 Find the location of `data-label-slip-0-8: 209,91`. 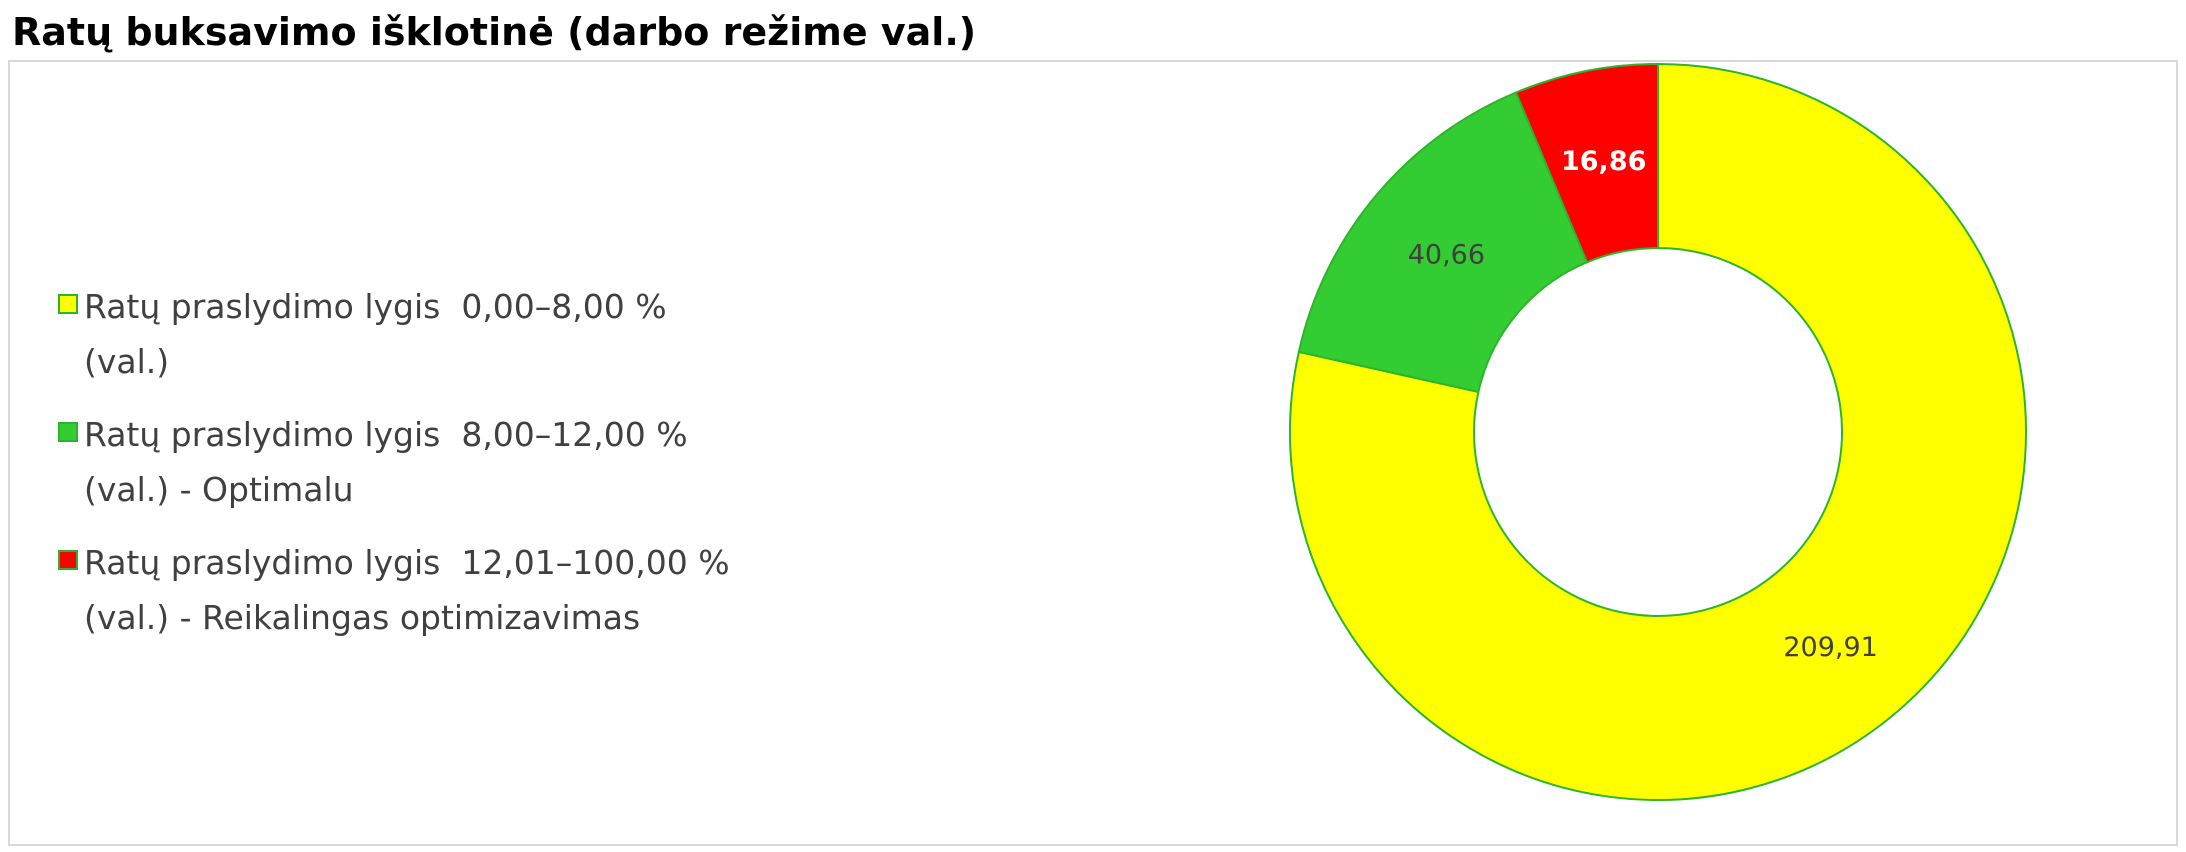

data-label-slip-0-8: 209,91 is located at coordinates (1830, 647).